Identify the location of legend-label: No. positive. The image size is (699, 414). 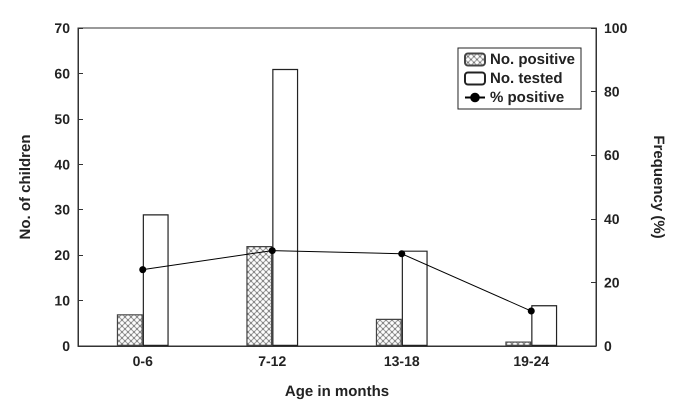
(533, 59).